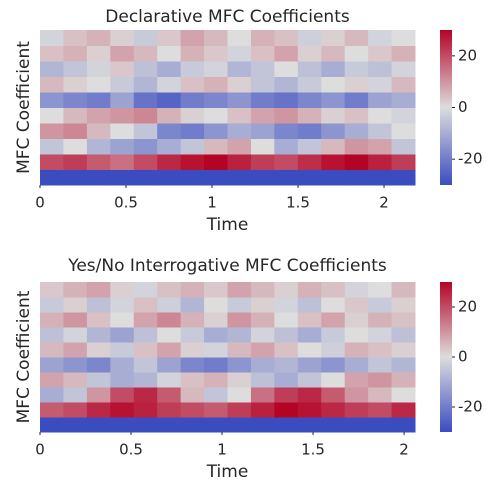 The image size is (495, 483). What do you see at coordinates (470, 407) in the screenshot?
I see `colorbar-tick-label: -20` at bounding box center [470, 407].